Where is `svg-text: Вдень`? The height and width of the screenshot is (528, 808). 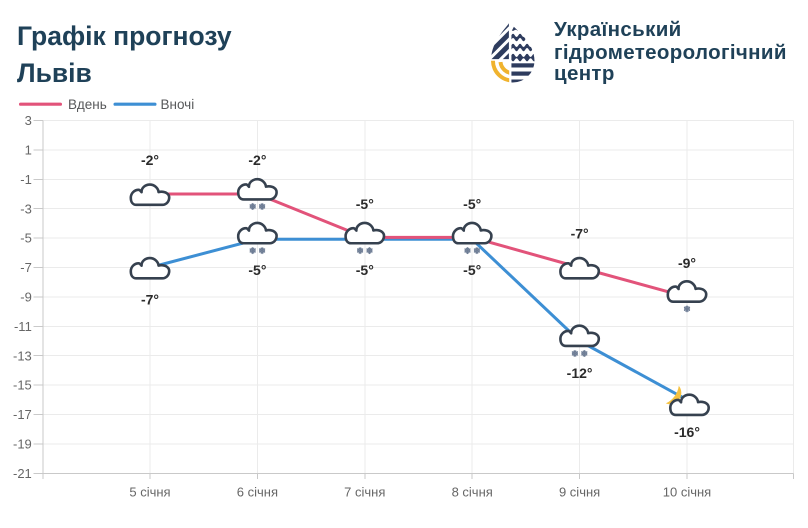 svg-text: Вдень is located at coordinates (87, 104).